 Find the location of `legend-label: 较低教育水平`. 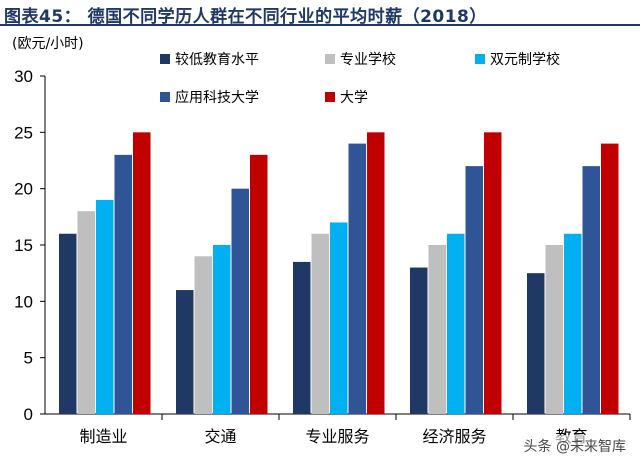

legend-label: 较低教育水平 is located at coordinates (217, 60).